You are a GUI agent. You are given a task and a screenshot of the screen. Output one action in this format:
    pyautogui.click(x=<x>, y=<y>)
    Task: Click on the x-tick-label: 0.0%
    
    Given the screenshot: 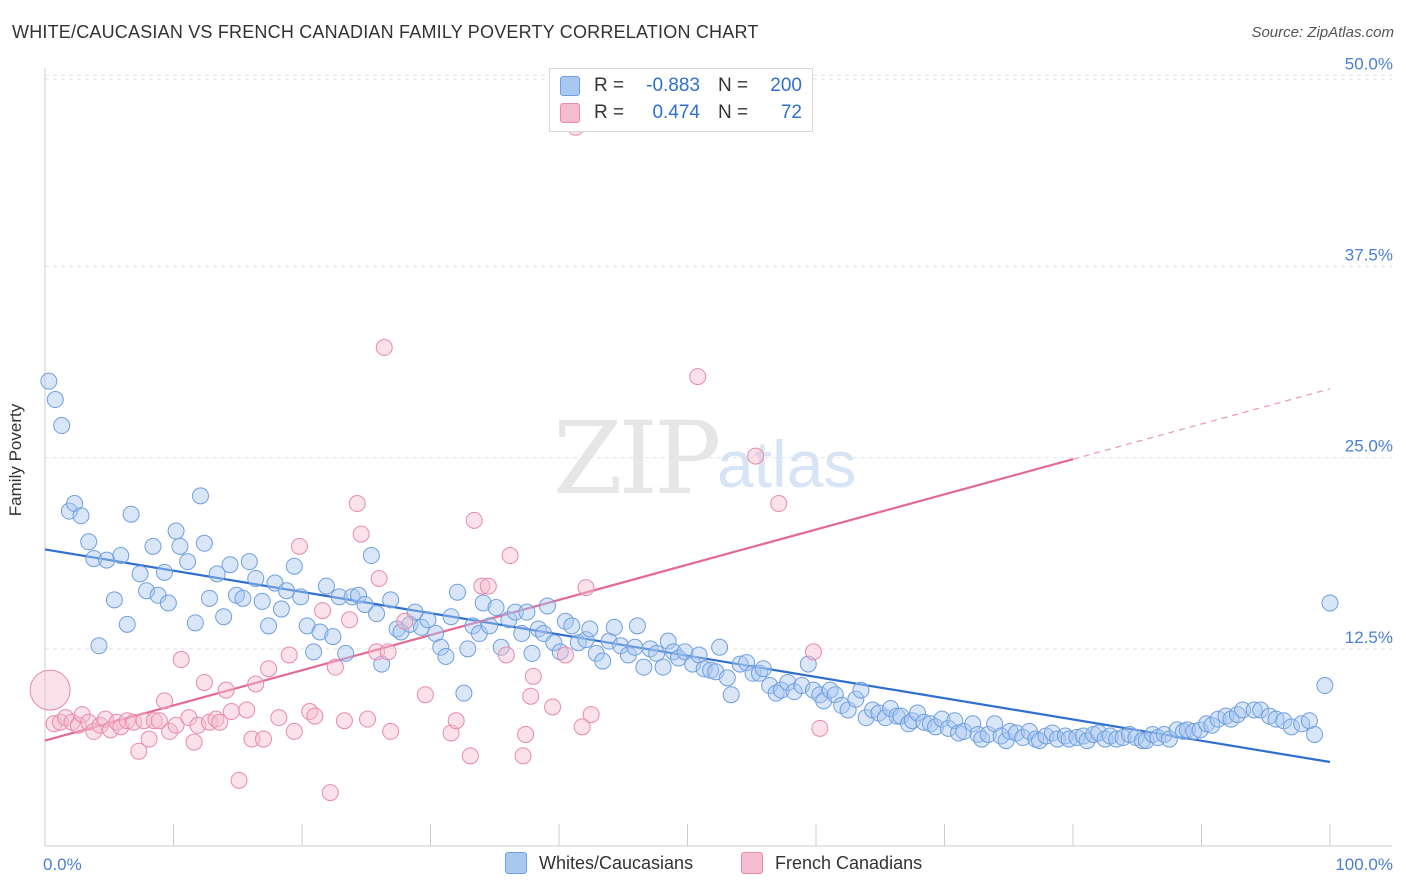 What is the action you would take?
    pyautogui.click(x=62, y=864)
    